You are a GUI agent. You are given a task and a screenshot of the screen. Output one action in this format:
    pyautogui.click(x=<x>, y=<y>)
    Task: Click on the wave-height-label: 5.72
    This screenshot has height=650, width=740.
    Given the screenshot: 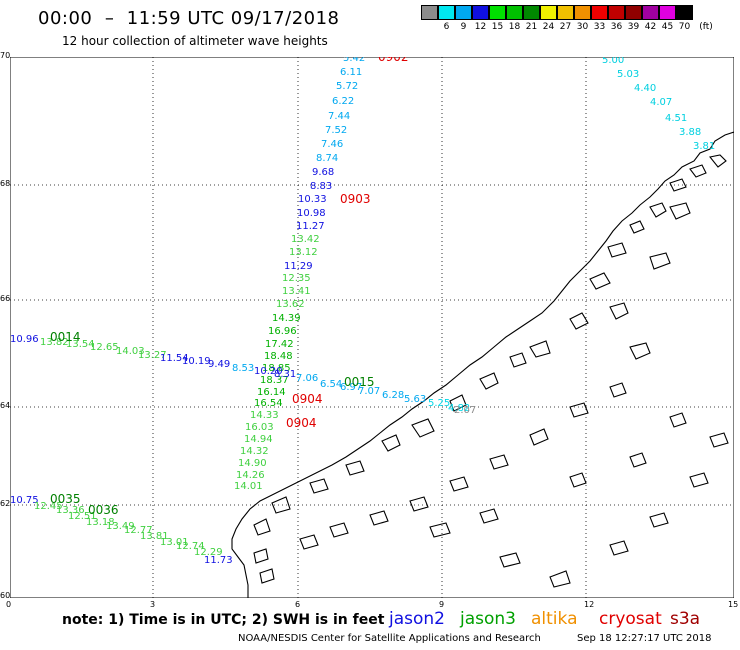 What is the action you would take?
    pyautogui.click(x=347, y=86)
    